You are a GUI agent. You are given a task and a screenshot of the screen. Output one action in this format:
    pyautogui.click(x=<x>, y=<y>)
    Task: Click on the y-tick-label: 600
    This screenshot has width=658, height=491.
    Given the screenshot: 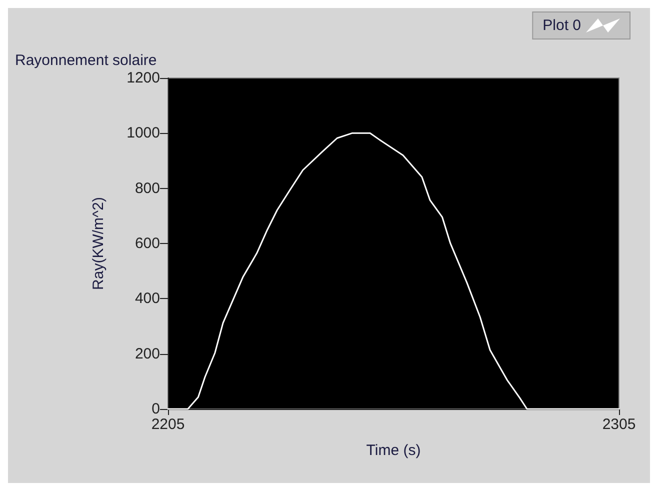 What is the action you would take?
    pyautogui.click(x=147, y=243)
    